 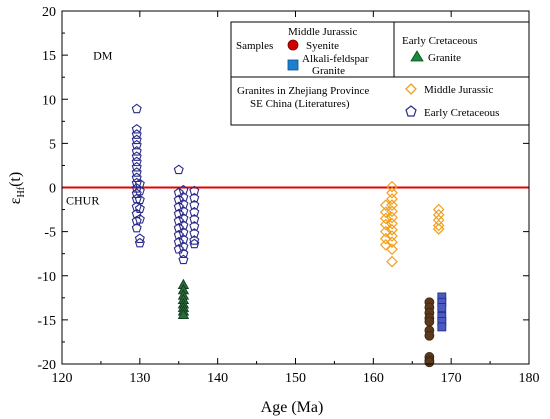 I want to click on y-tick-label: 0, so click(x=52, y=189).